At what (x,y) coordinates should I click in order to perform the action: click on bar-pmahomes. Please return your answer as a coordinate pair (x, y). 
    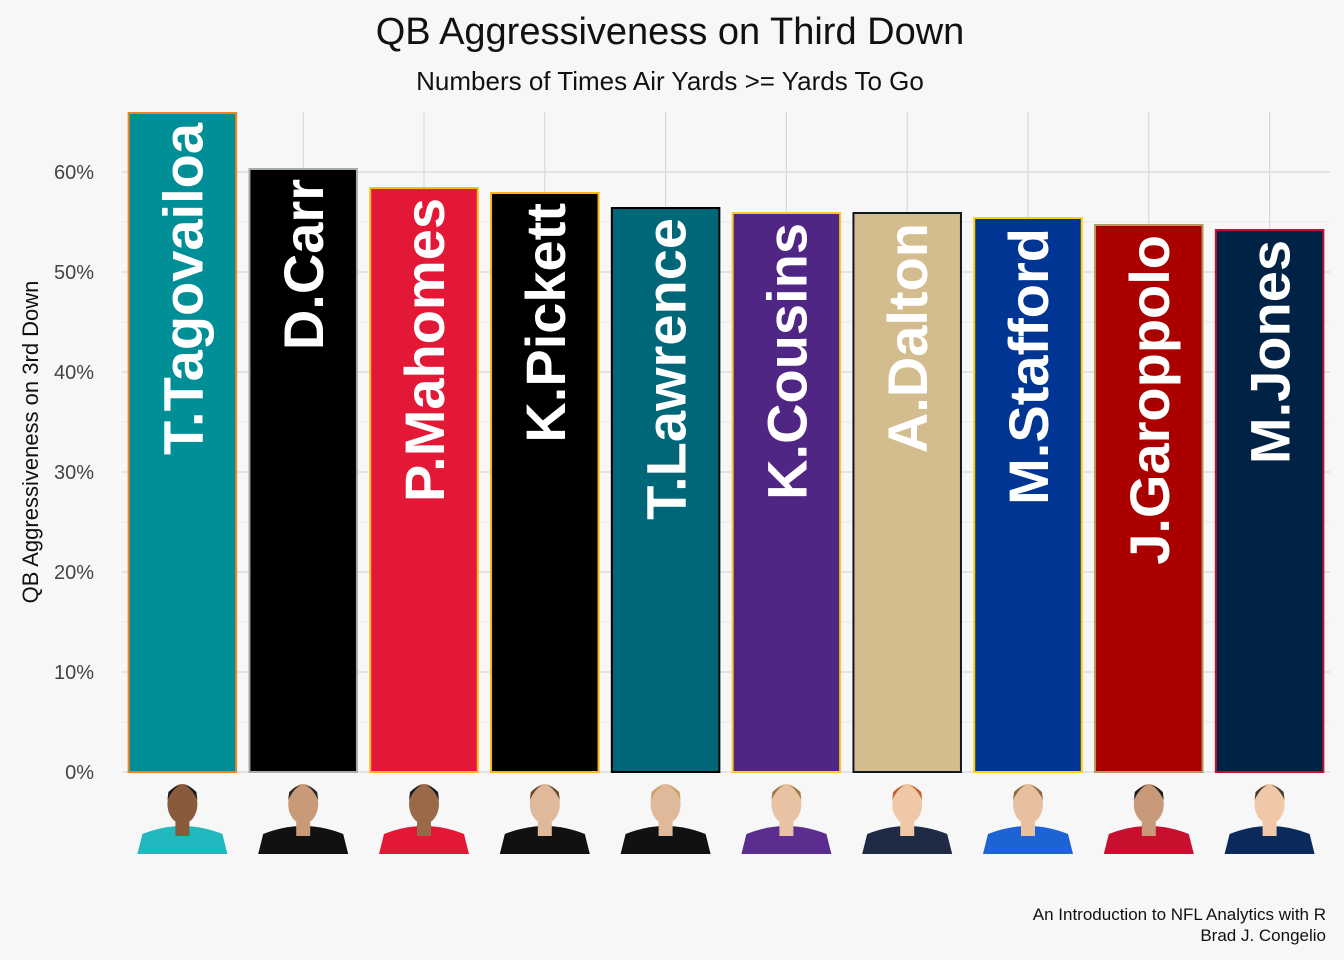
    Looking at the image, I should click on (424, 480).